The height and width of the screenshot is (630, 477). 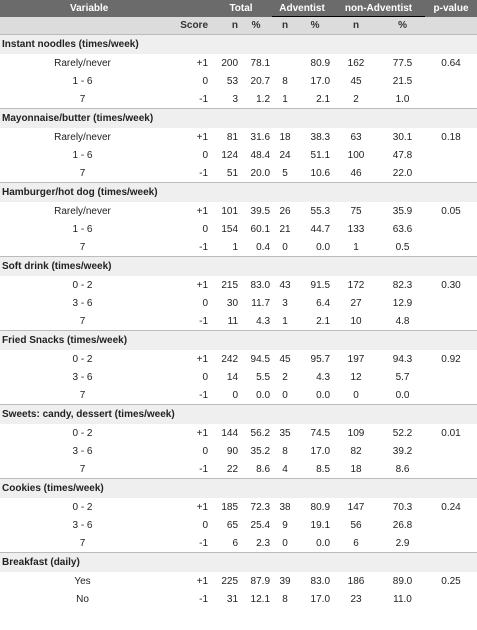 I want to click on header-cell: p-value, so click(x=451, y=8).